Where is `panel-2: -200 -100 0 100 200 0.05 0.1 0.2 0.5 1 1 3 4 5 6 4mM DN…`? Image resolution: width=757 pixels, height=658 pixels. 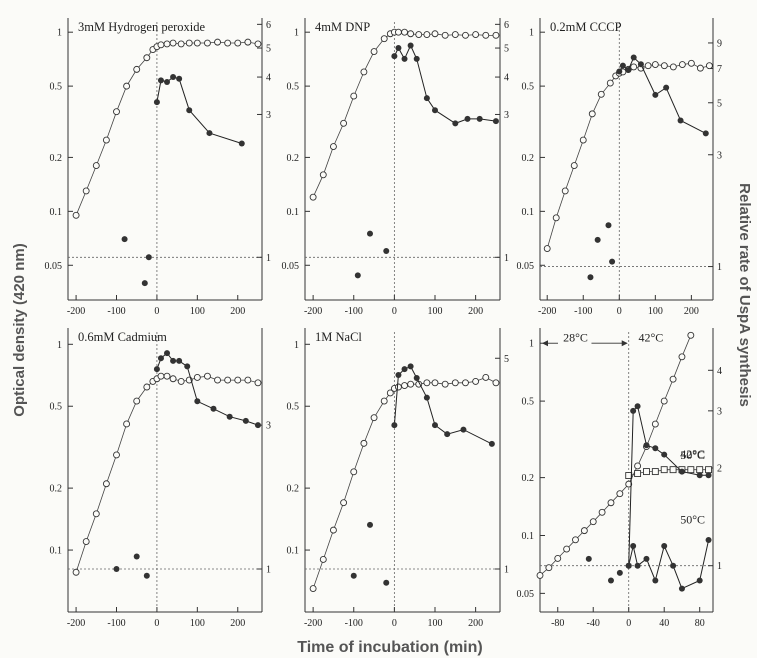
panel-2: -200 -100 0 100 200 0.05 0.1 0.2 0.5 1 1 3 4 5 6 4mM DN… is located at coordinates (395, 167).